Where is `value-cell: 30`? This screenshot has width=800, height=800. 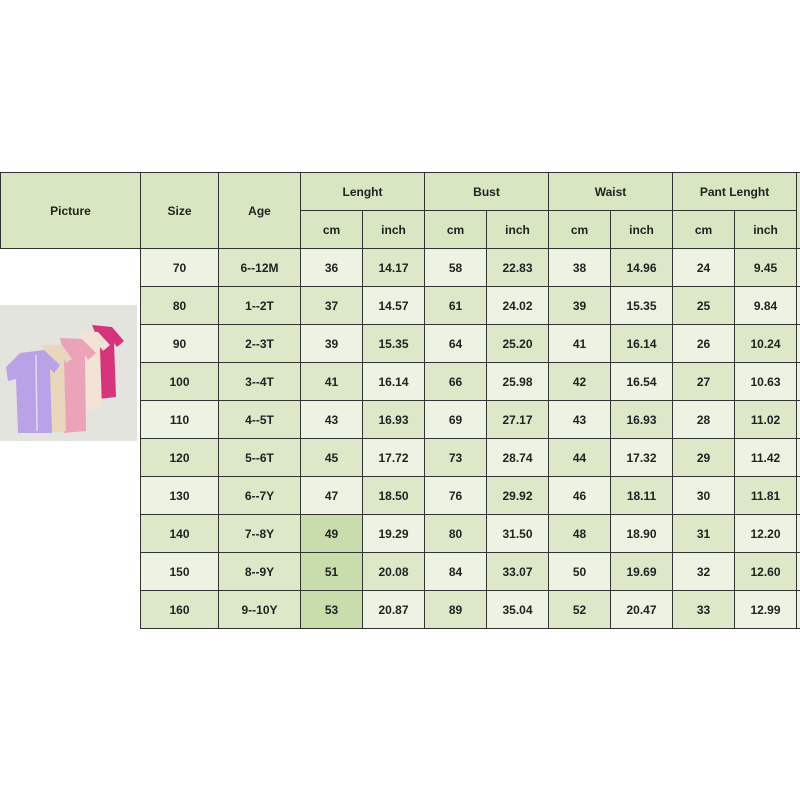
value-cell: 30 is located at coordinates (704, 495).